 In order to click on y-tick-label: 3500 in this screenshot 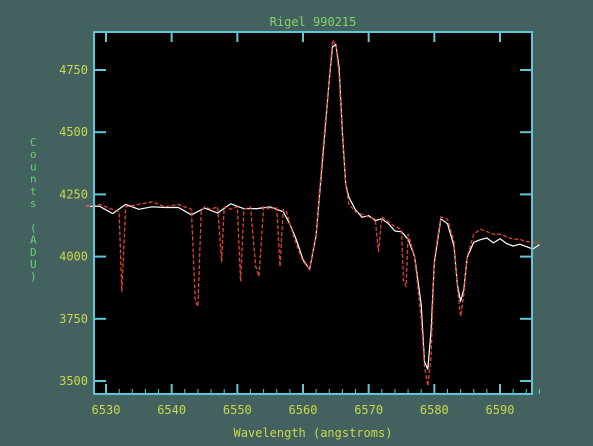, I will do `click(73, 381)`.